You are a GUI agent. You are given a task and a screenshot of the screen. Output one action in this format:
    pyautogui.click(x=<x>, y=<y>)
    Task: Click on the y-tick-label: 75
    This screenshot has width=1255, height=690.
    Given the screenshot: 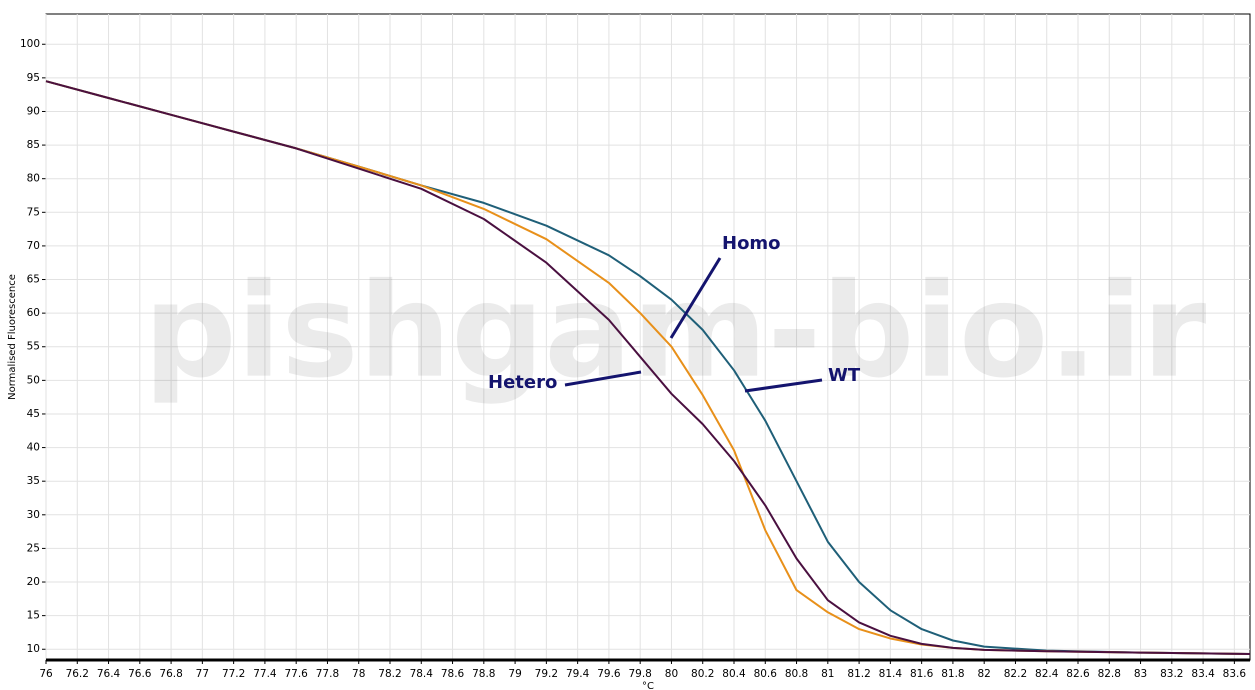 What is the action you would take?
    pyautogui.click(x=33, y=212)
    